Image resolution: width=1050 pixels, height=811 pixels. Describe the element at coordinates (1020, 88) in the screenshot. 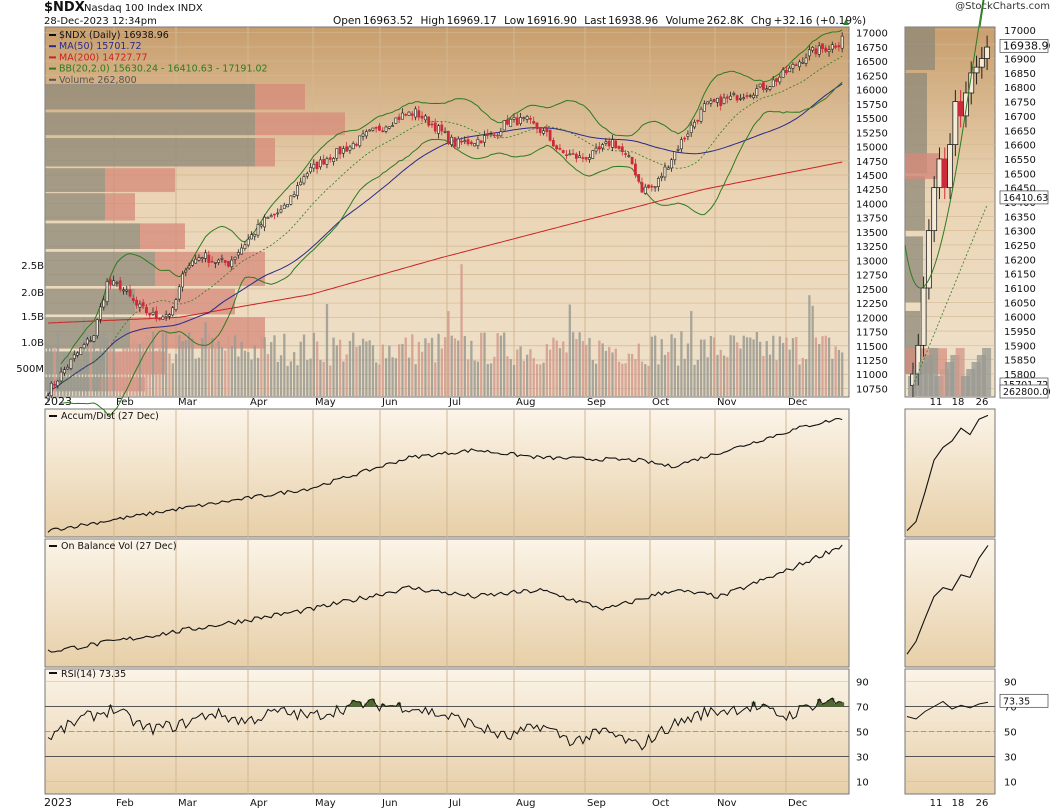

I see `zoom-axis-label: 16800` at that location.